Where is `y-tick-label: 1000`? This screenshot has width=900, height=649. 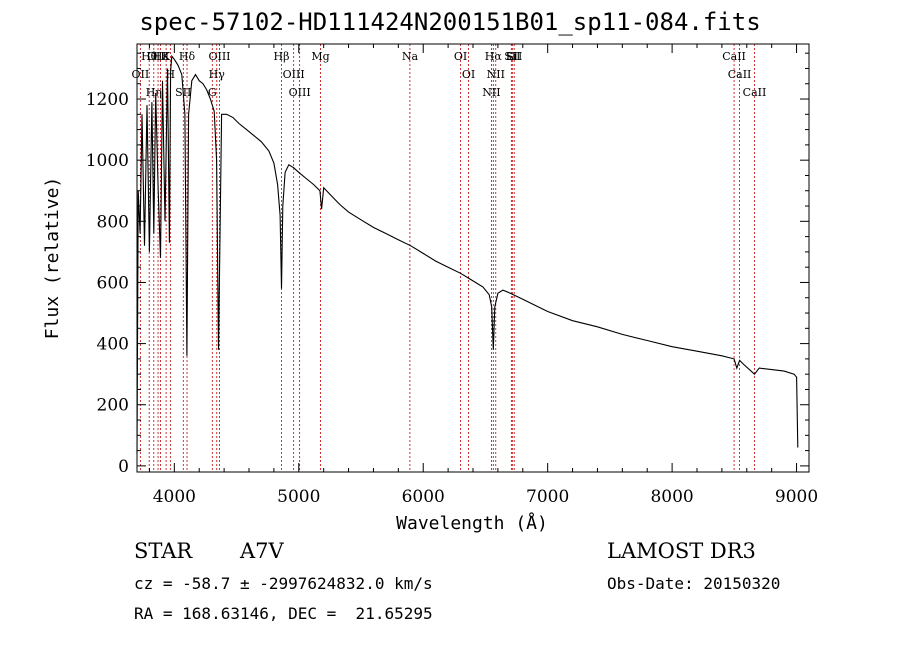
y-tick-label: 1000 is located at coordinates (107, 161).